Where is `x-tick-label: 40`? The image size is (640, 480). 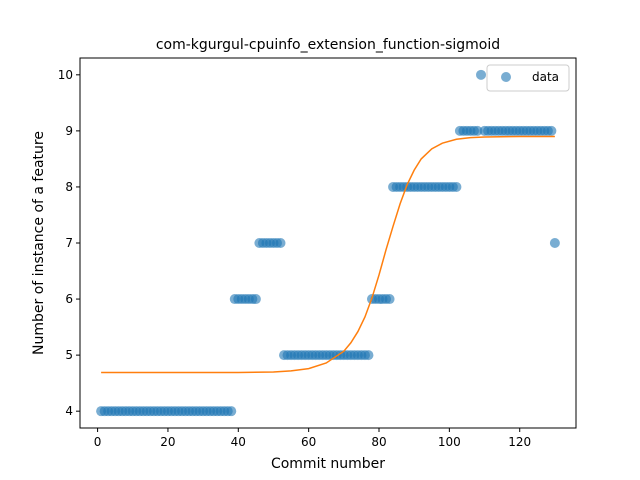
x-tick-label: 40 is located at coordinates (238, 442).